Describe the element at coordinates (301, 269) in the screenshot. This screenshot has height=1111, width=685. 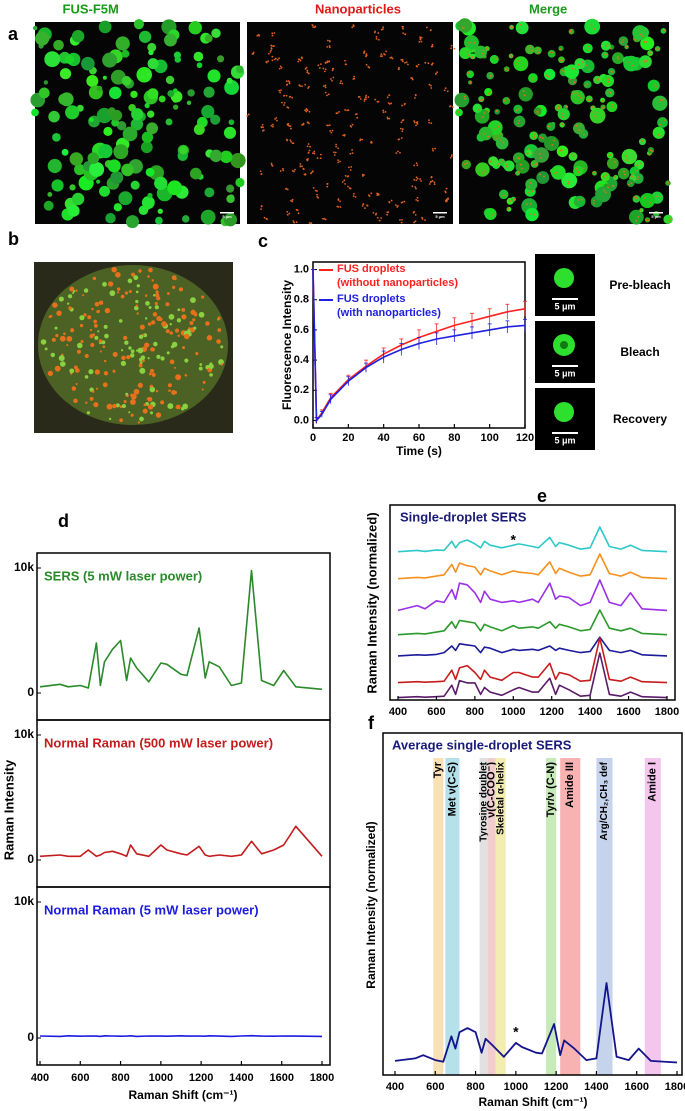
I see `y-tick-label: 1.0` at that location.